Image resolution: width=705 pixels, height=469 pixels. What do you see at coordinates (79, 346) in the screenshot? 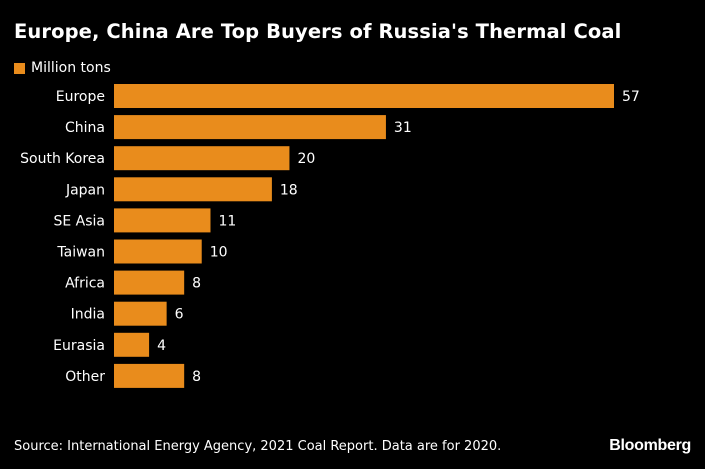
I see `category-label-eurasia: Eurasia` at bounding box center [79, 346].